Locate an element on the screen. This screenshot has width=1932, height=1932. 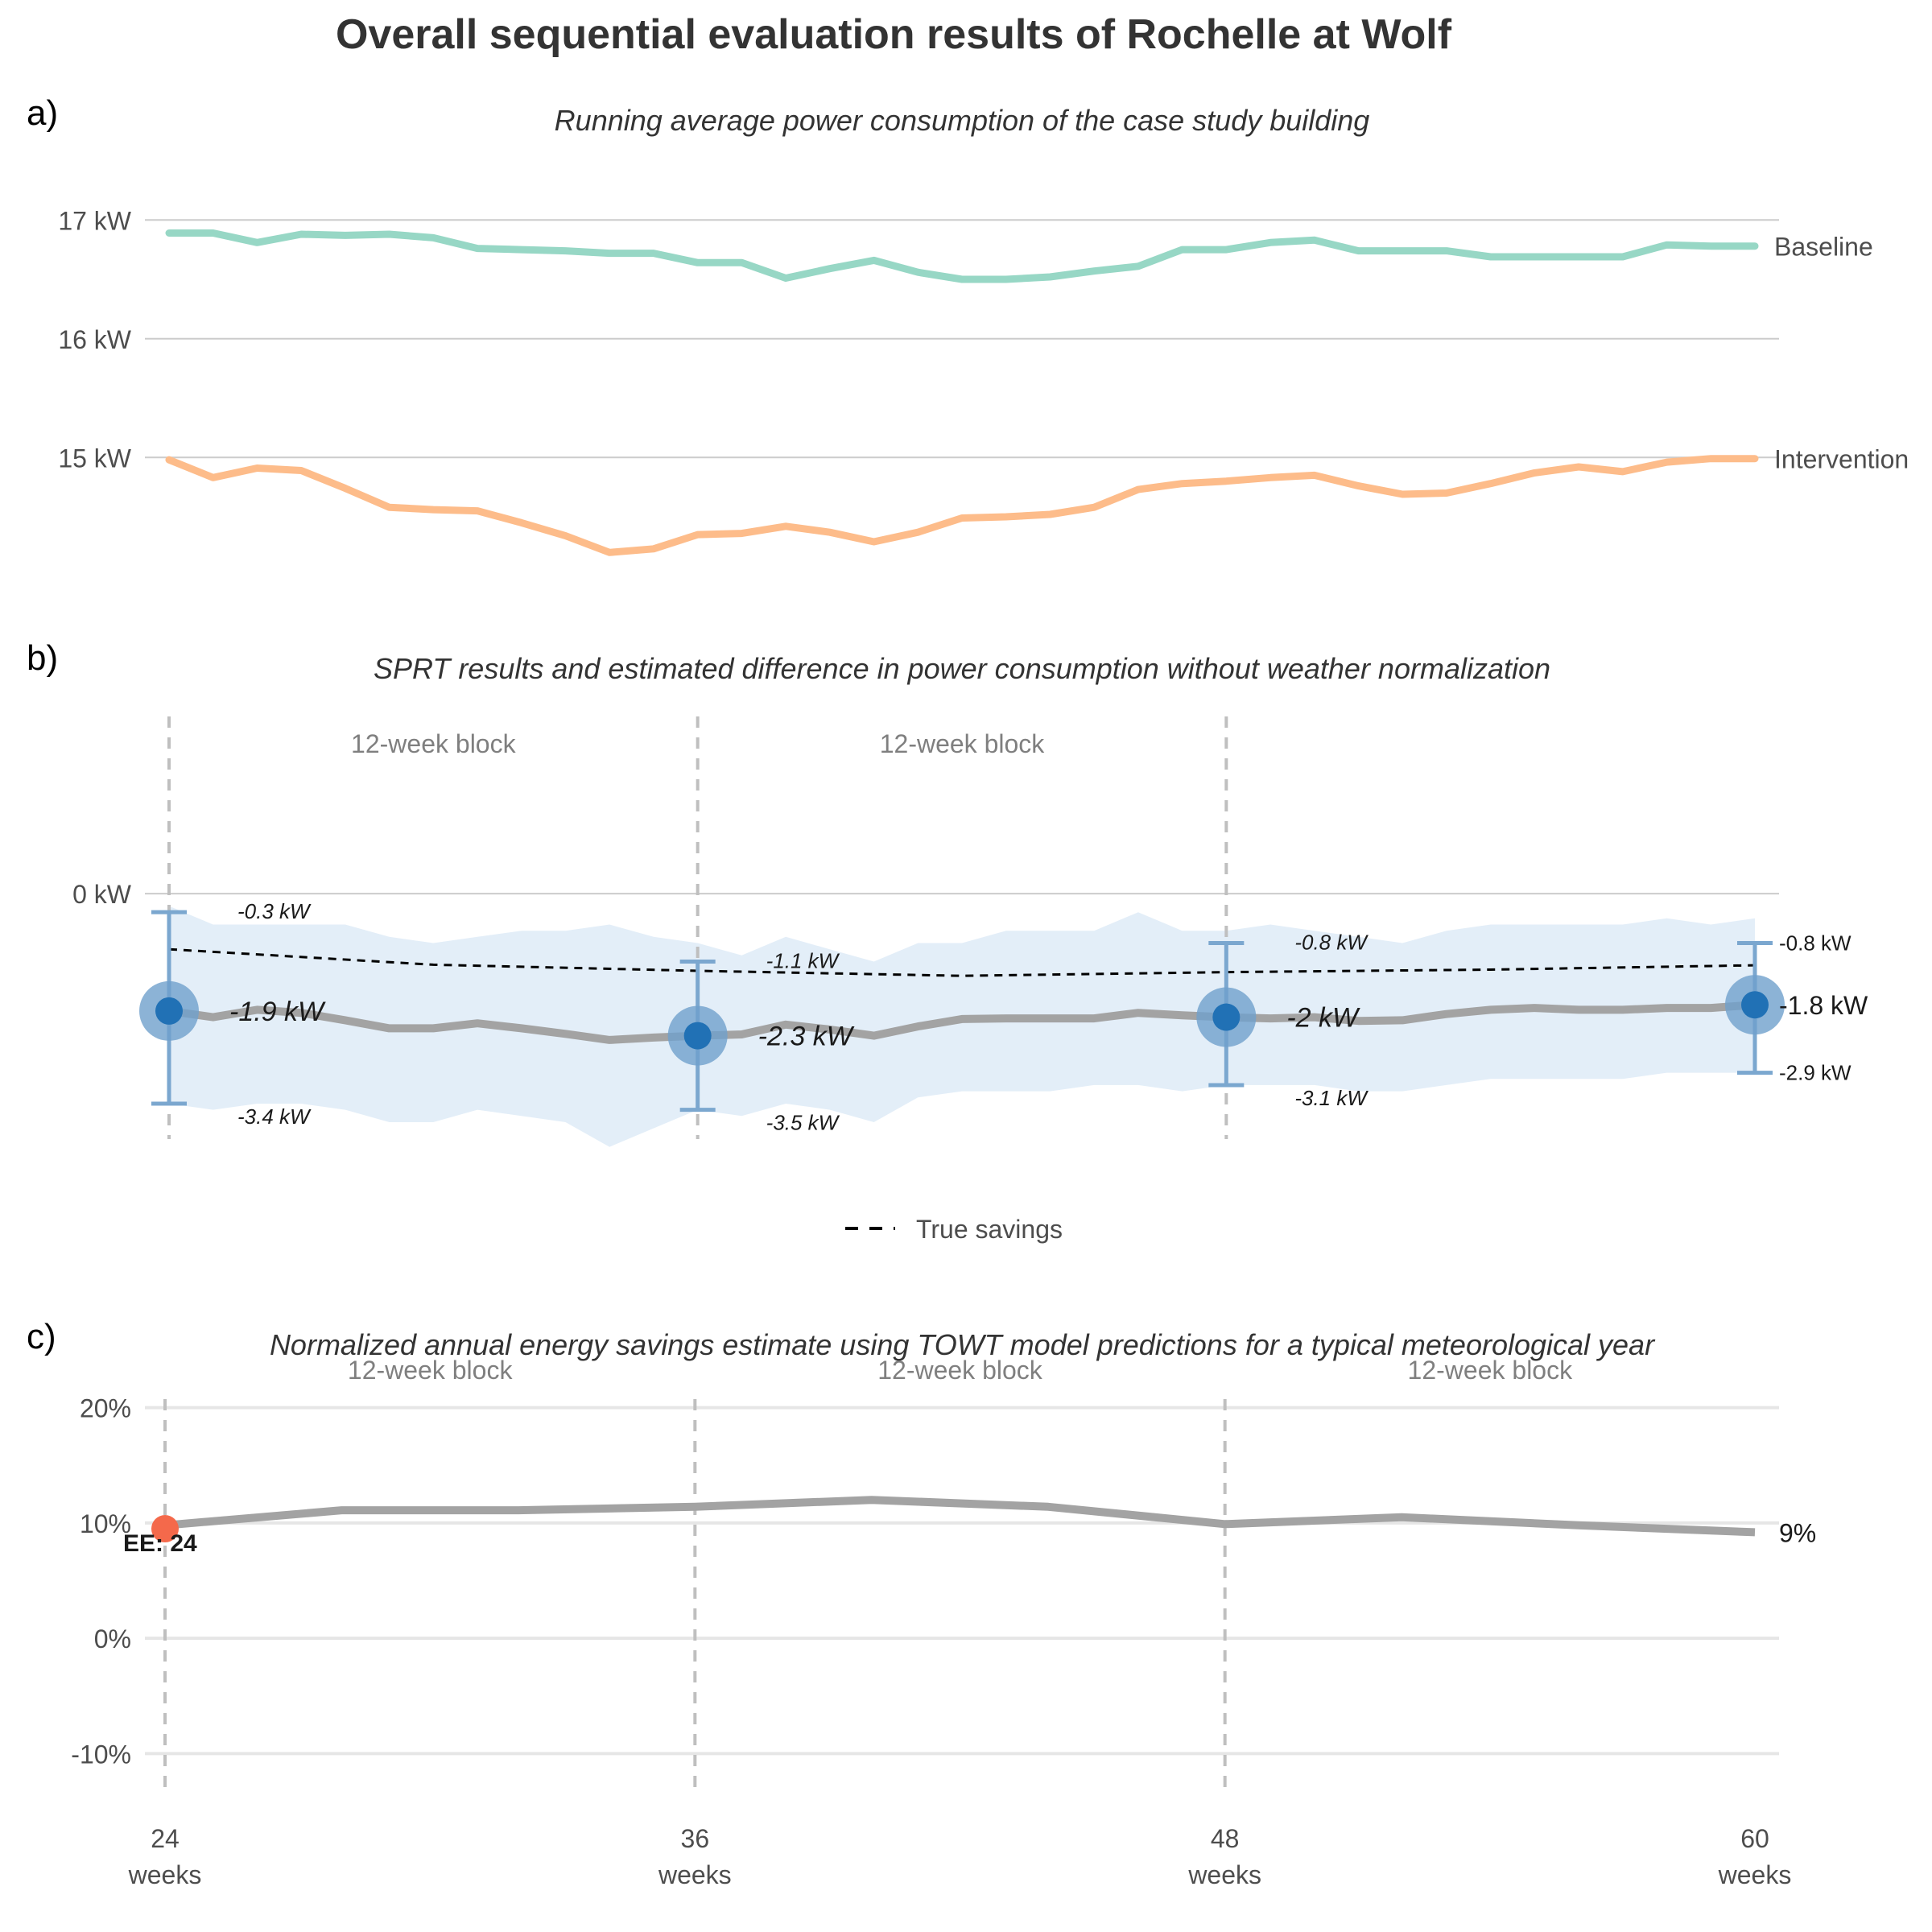
y-tick-label: 20% is located at coordinates (106, 1408).